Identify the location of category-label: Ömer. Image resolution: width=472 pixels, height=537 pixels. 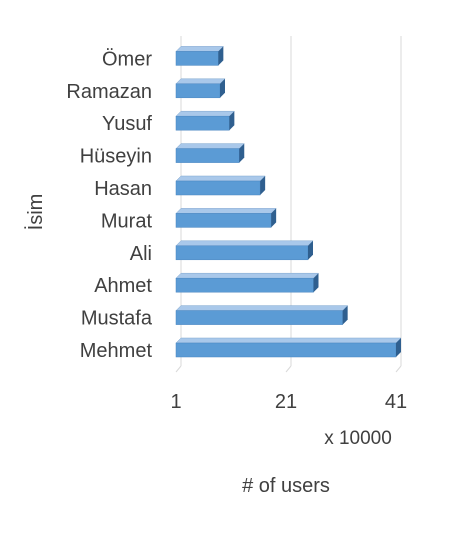
(127, 59).